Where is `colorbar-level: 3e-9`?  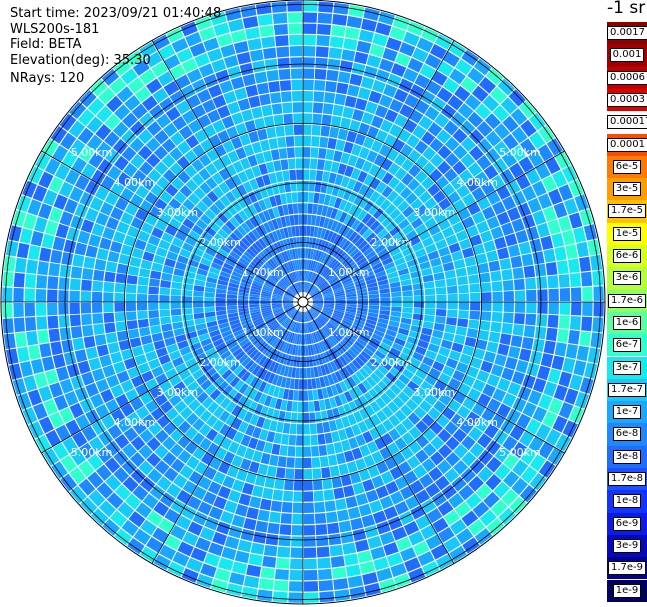
colorbar-level: 3e-9 is located at coordinates (627, 546).